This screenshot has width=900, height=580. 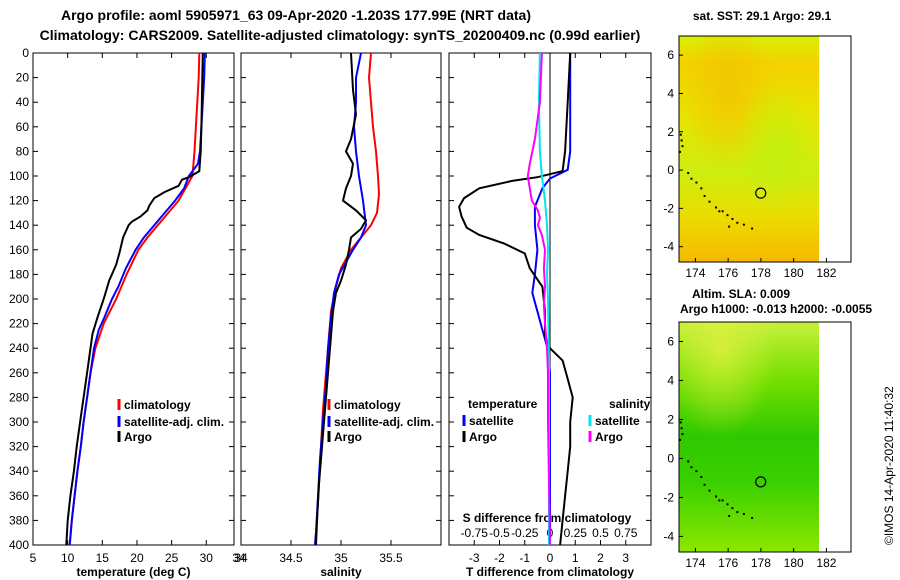 I want to click on sst-argo-position-marker, so click(x=761, y=193).